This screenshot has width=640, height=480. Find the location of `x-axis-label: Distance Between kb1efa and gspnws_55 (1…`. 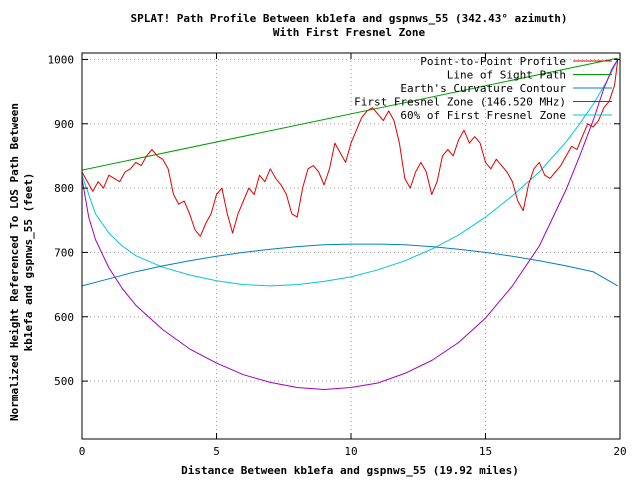

x-axis-label: Distance Between kb1efa and gspnws_55 (1… is located at coordinates (350, 470).